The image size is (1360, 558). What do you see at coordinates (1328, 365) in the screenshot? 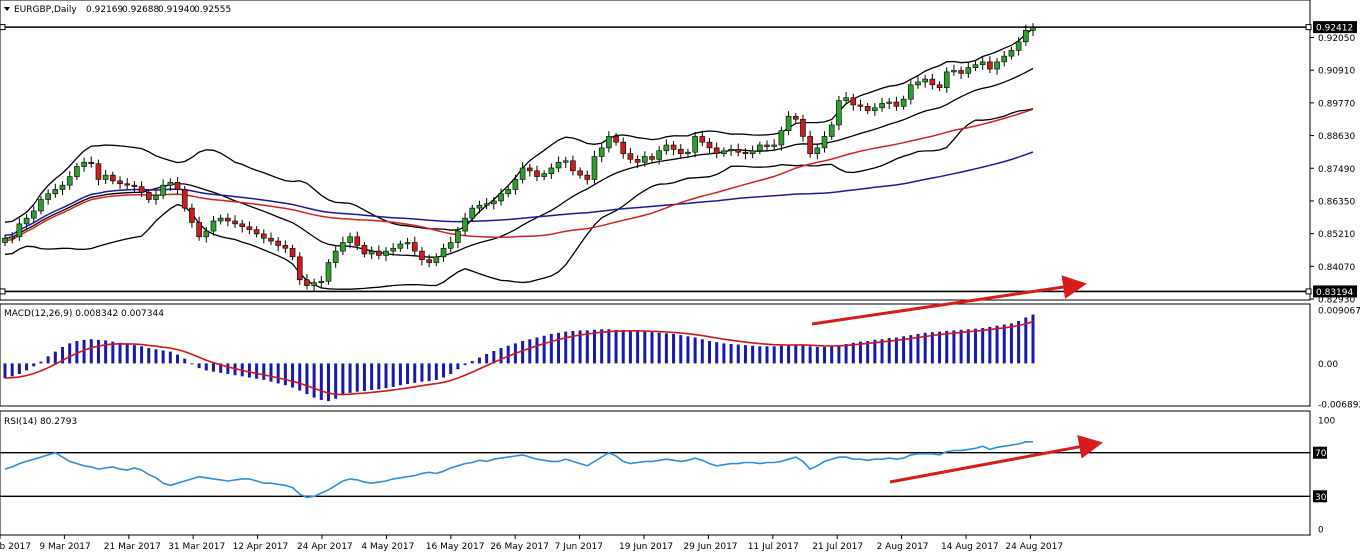
I see `macd-axis-label: 0.00` at bounding box center [1328, 365].